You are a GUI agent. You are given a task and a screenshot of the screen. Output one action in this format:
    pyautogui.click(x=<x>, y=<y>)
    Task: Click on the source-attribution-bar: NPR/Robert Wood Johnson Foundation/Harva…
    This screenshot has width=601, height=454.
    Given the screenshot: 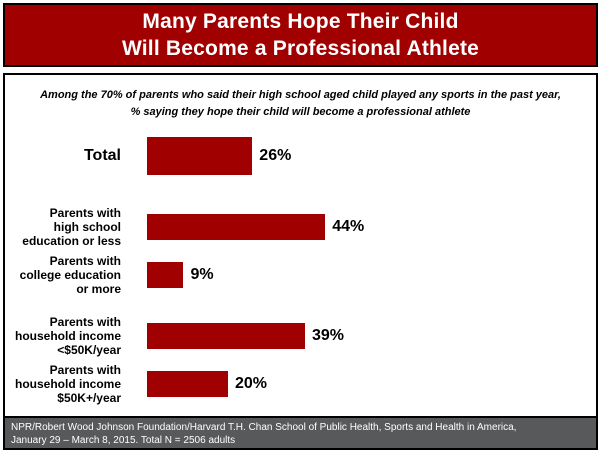 What is the action you would take?
    pyautogui.click(x=300, y=434)
    